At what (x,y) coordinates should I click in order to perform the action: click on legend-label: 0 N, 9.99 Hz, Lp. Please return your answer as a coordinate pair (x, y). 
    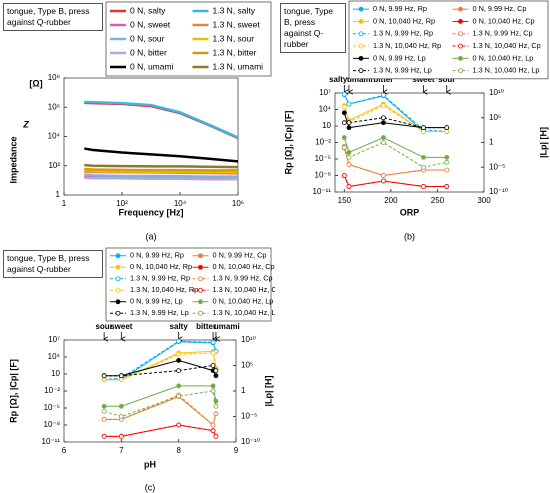
    Looking at the image, I should click on (156, 301).